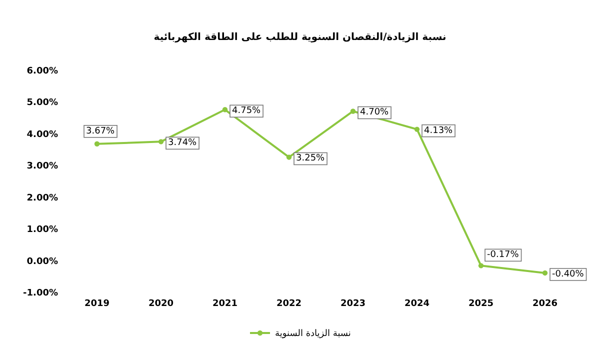  I want to click on data-label: 3.74%, so click(183, 143).